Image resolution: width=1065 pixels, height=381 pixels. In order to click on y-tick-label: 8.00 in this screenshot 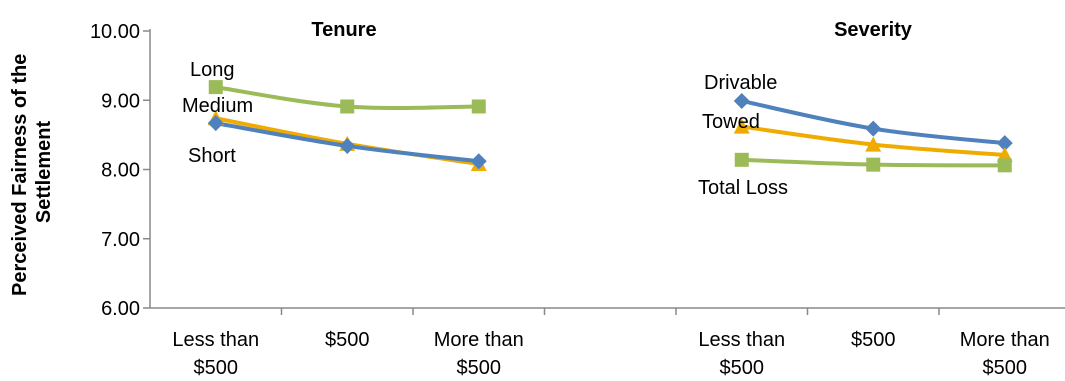, I will do `click(120, 171)`.